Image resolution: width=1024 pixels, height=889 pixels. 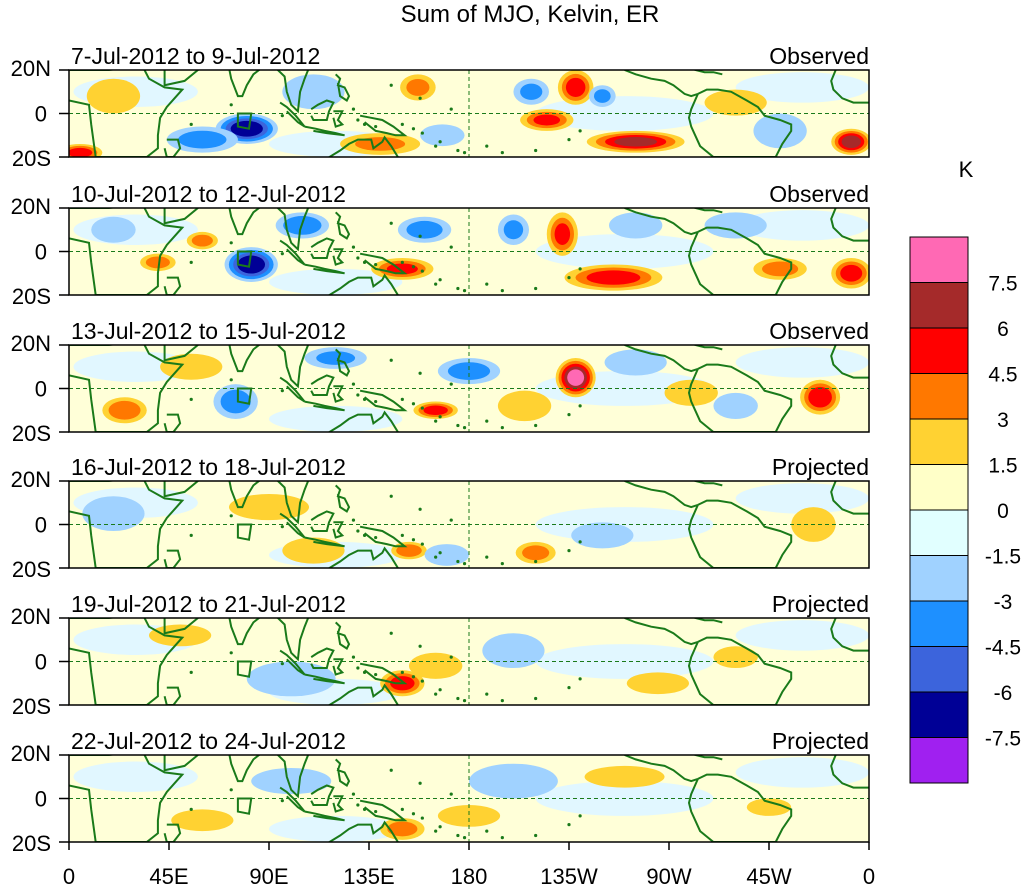 What do you see at coordinates (1003, 511) in the screenshot?
I see `colorbar-label: 0` at bounding box center [1003, 511].